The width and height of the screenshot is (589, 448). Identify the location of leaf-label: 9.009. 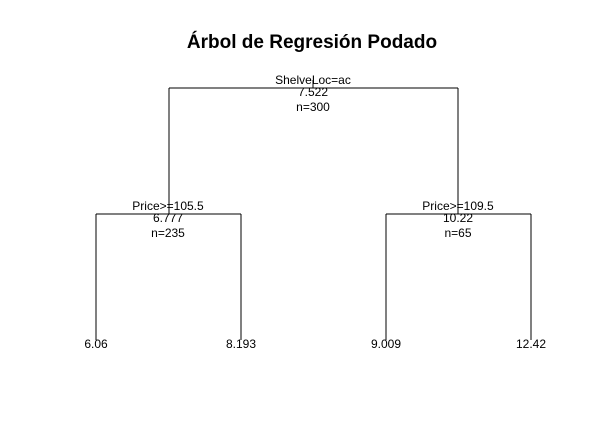
(386, 344).